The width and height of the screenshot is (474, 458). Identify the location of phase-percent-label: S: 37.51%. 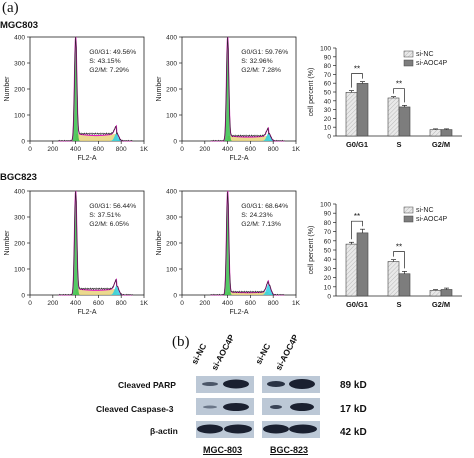
(104, 215).